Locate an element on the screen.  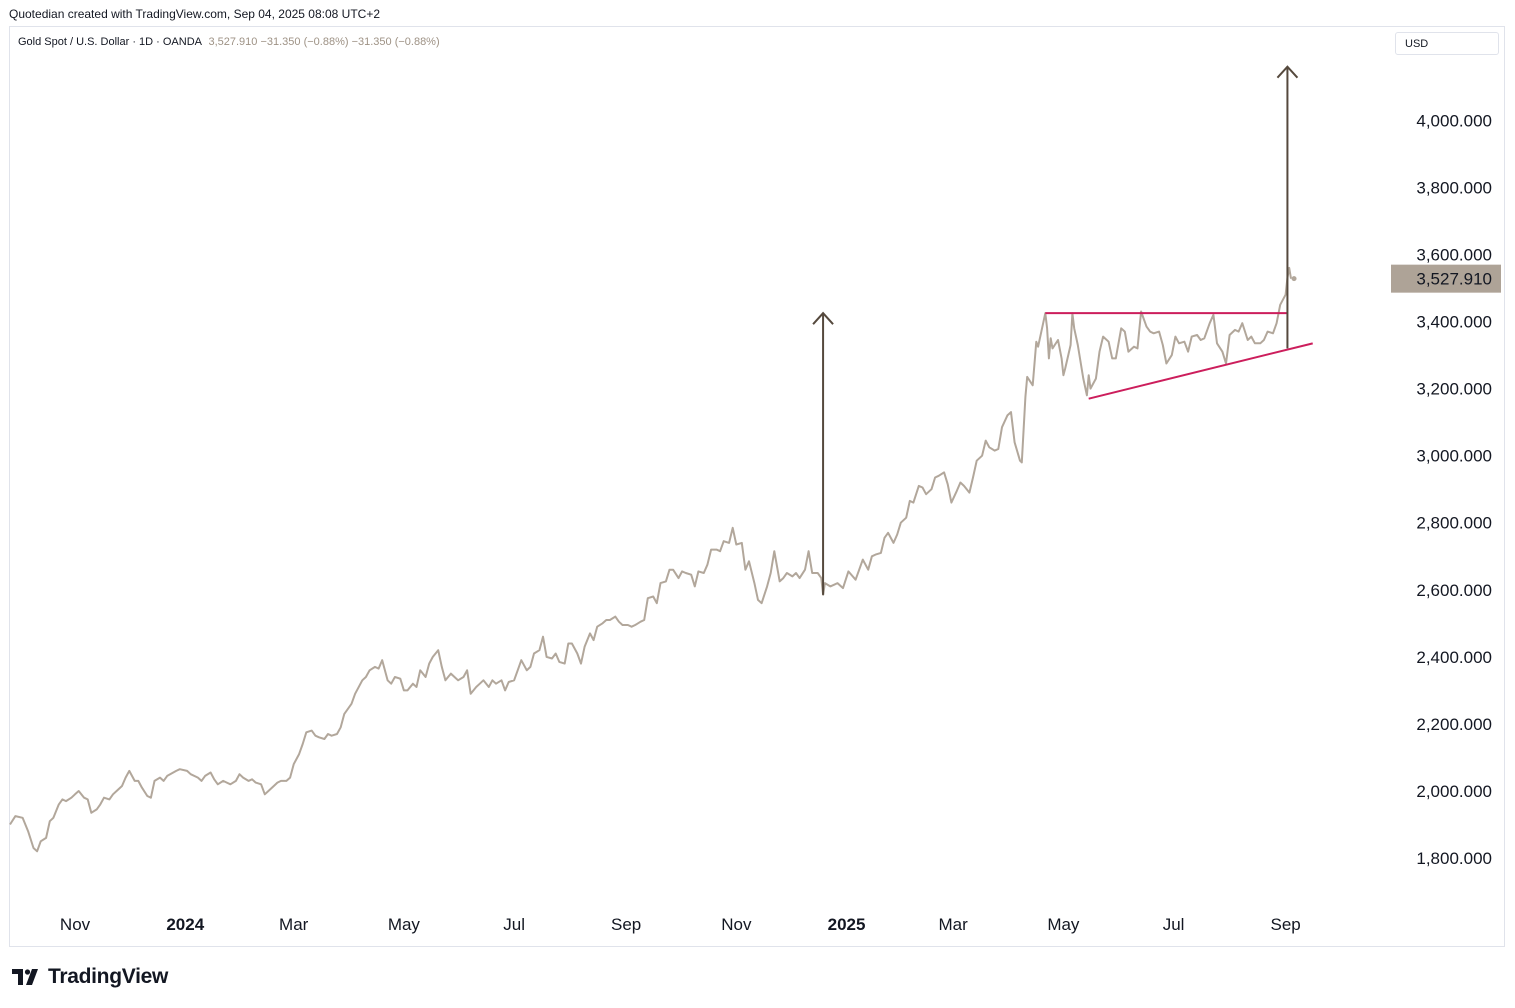
last-price-layer: 3,527.910 is located at coordinates (1446, 278).